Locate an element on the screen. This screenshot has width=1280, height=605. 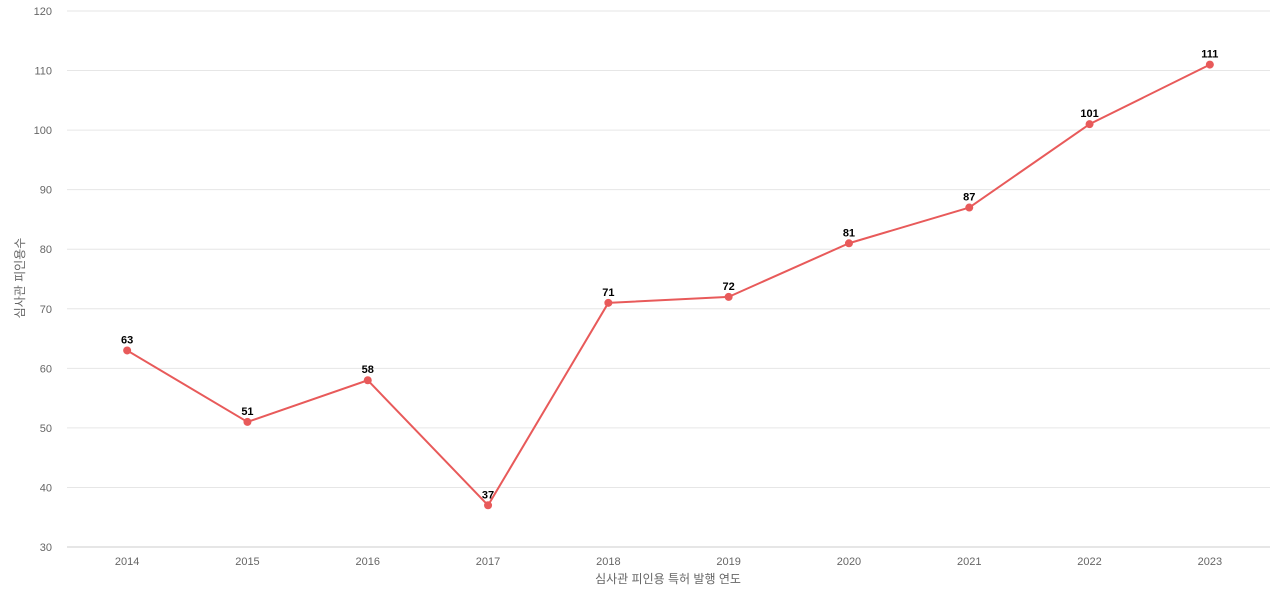
x-tick-label: 2023 is located at coordinates (1210, 562).